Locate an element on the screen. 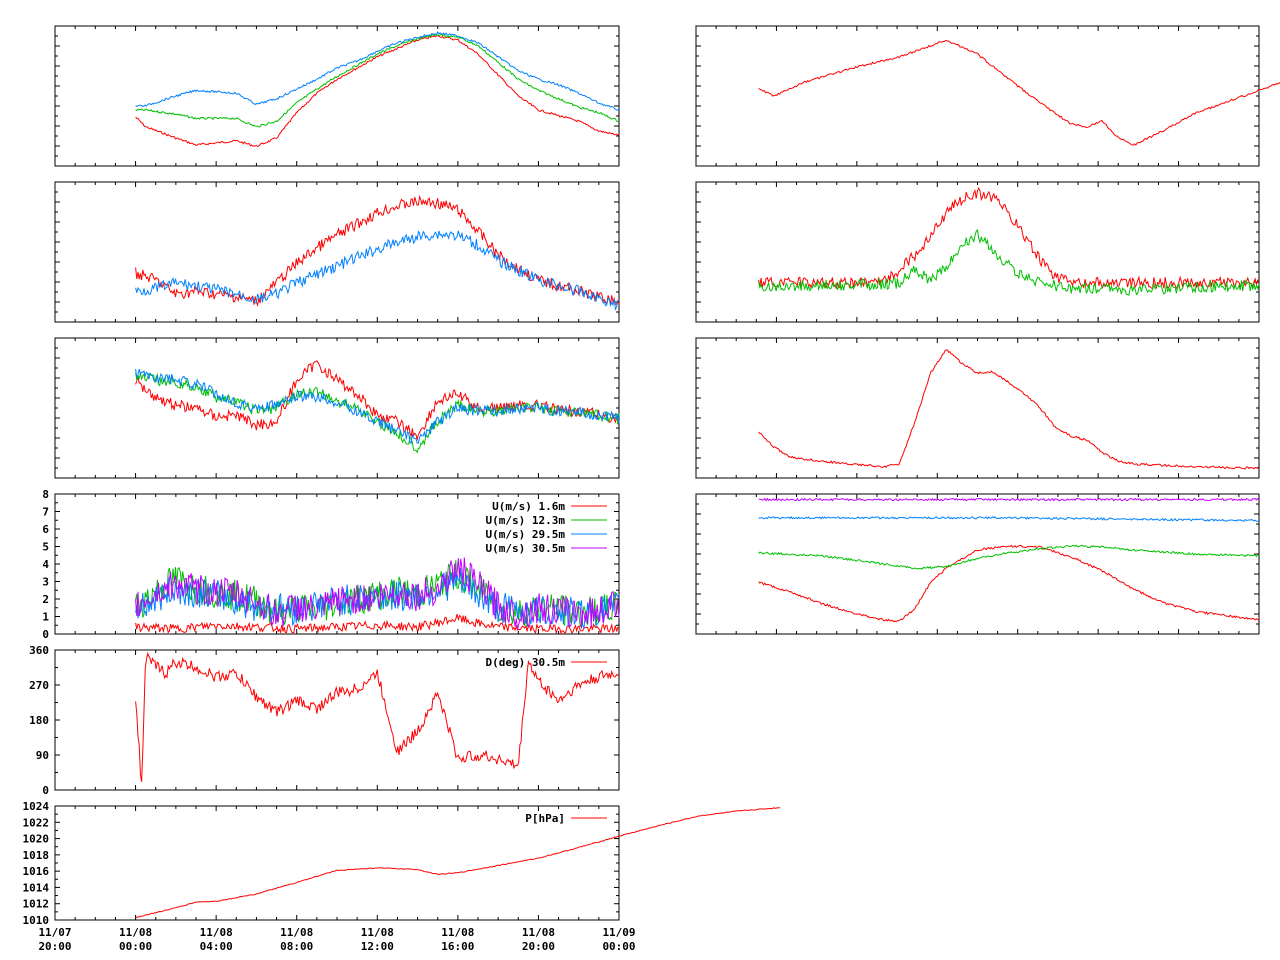 The image size is (1280, 960). y-tick-label: 1022 is located at coordinates (36, 822).